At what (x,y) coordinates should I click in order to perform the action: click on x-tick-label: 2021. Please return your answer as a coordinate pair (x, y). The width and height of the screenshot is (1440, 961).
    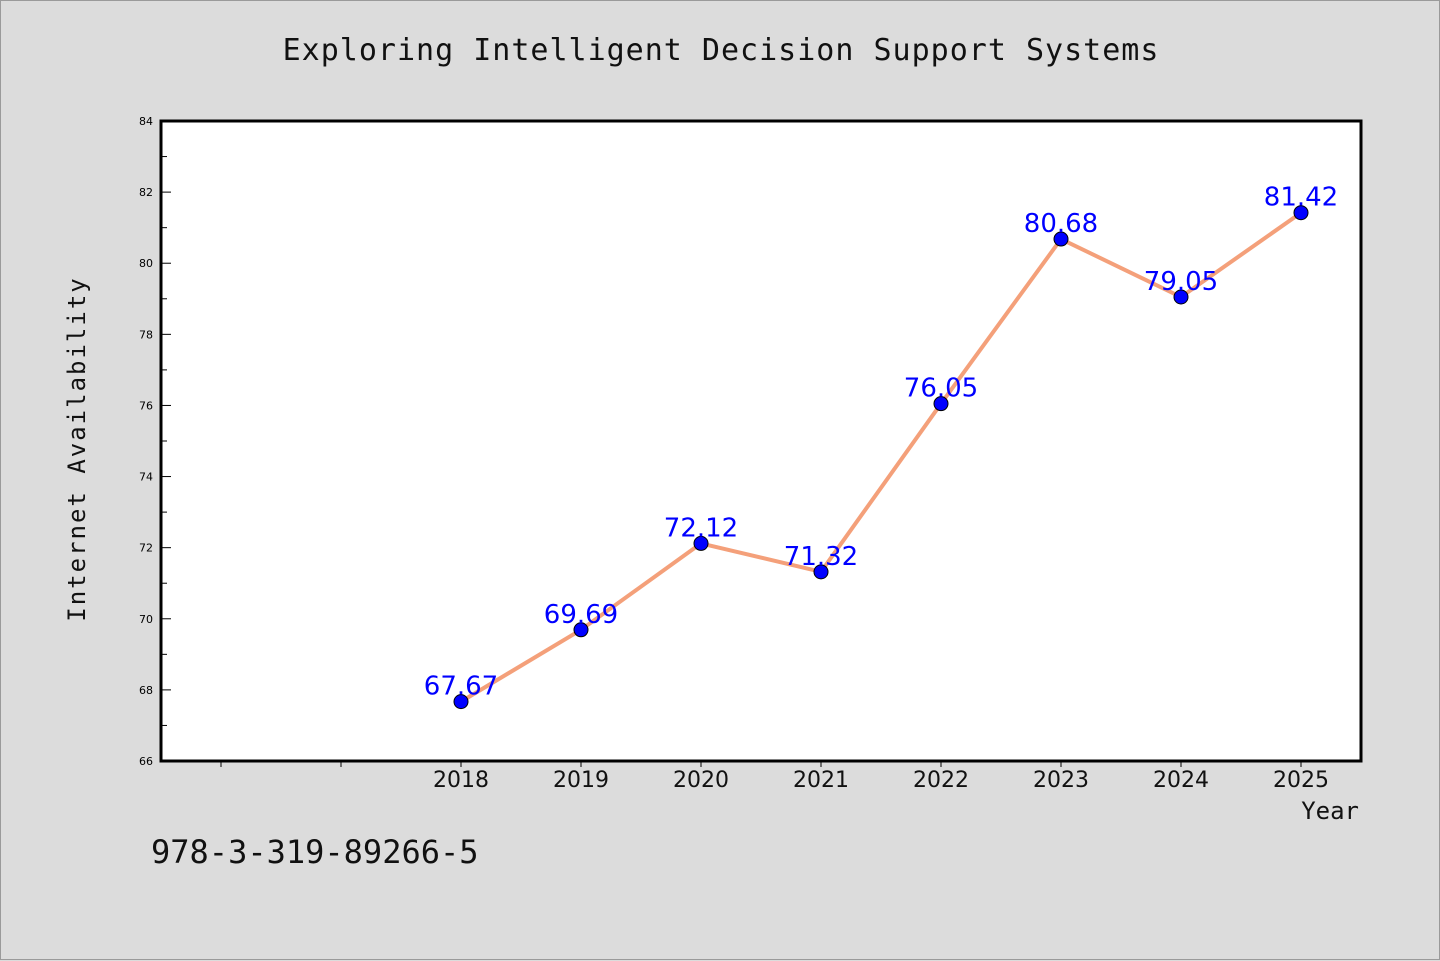
    Looking at the image, I should click on (821, 780).